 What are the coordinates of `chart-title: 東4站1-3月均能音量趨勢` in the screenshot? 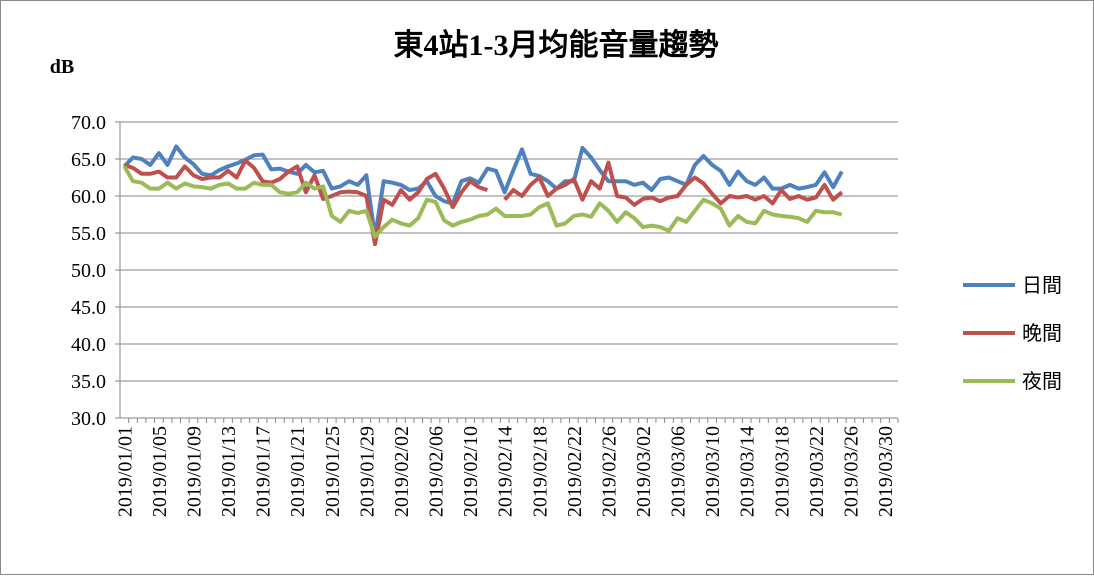 It's located at (556, 45).